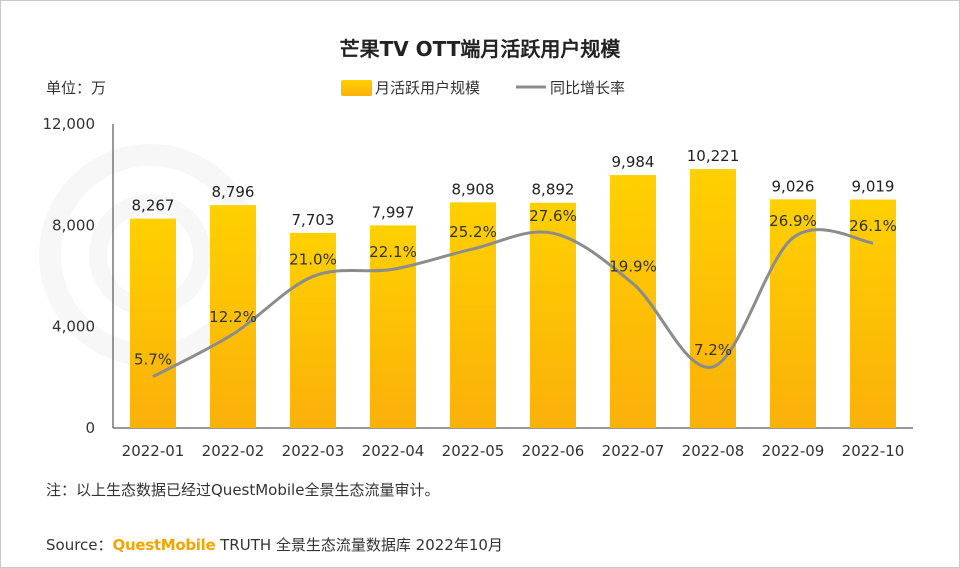 The image size is (960, 568). I want to click on x-tick-label: 2022-01, so click(153, 451).